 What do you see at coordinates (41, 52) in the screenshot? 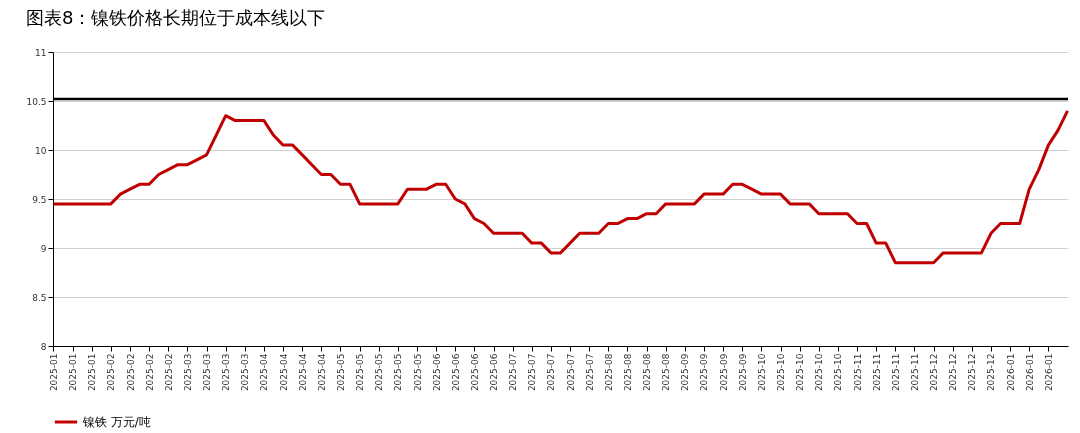
I see `y-tick-label: 11` at bounding box center [41, 52].